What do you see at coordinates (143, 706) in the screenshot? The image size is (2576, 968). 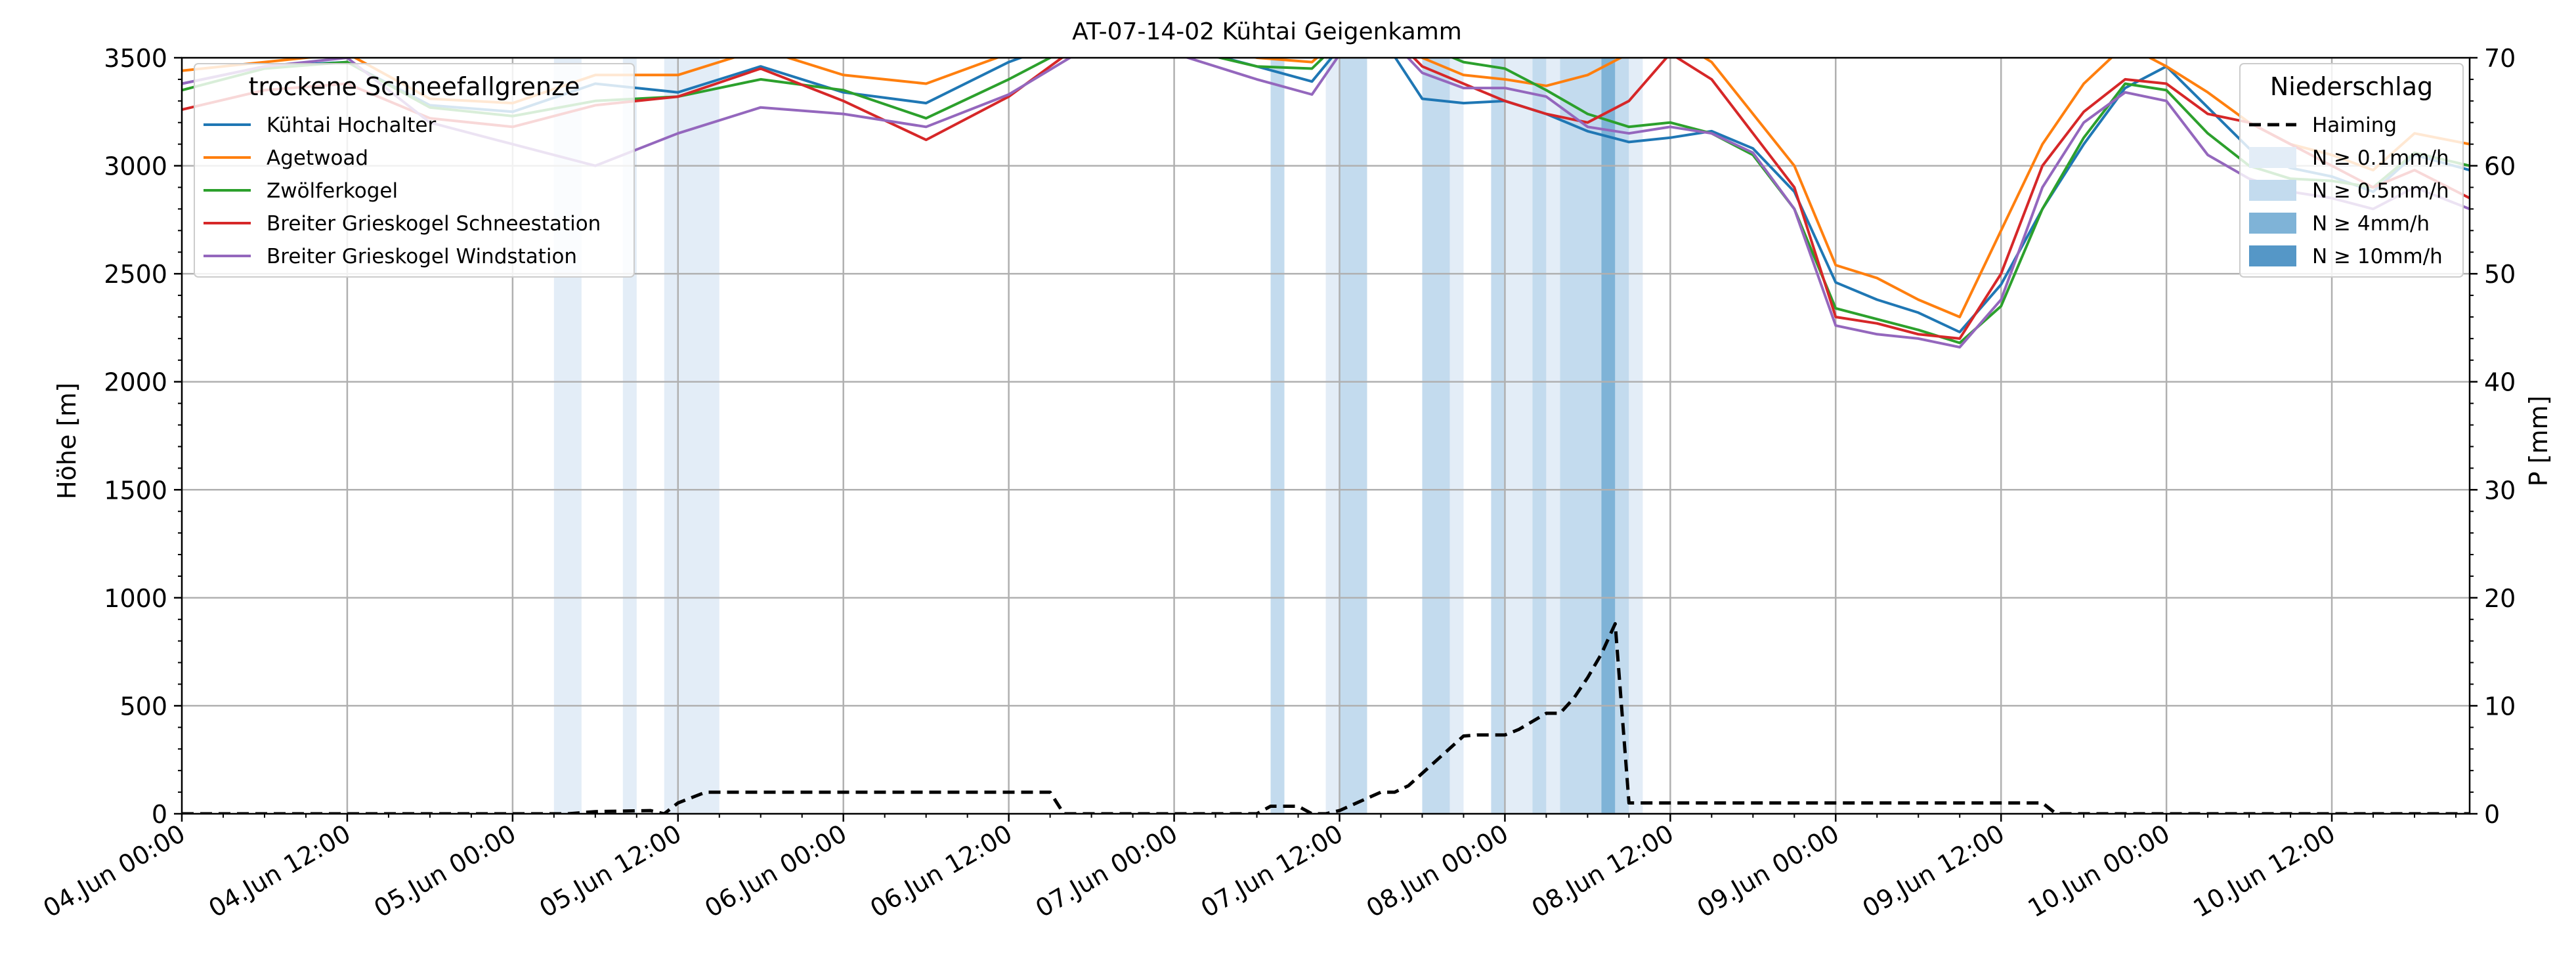 I see `y-tick-label: 500` at bounding box center [143, 706].